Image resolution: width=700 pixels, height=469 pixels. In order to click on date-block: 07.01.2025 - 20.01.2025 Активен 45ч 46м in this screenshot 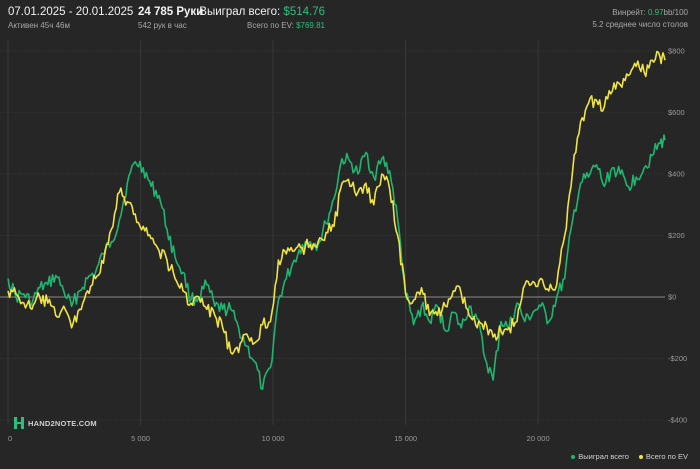, I will do `click(70, 18)`.